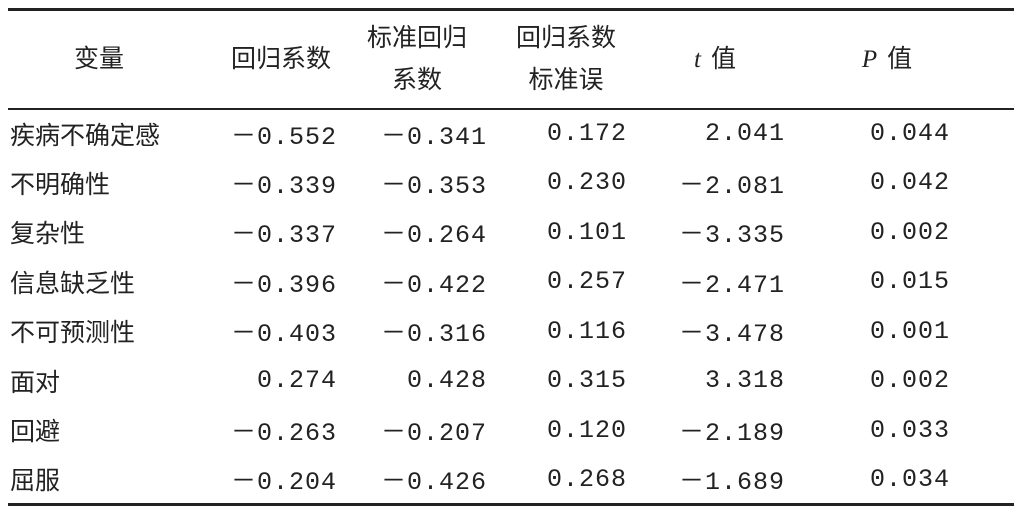 The image size is (1024, 512). What do you see at coordinates (731, 335) in the screenshot?
I see `value-cell: －3.478` at bounding box center [731, 335].